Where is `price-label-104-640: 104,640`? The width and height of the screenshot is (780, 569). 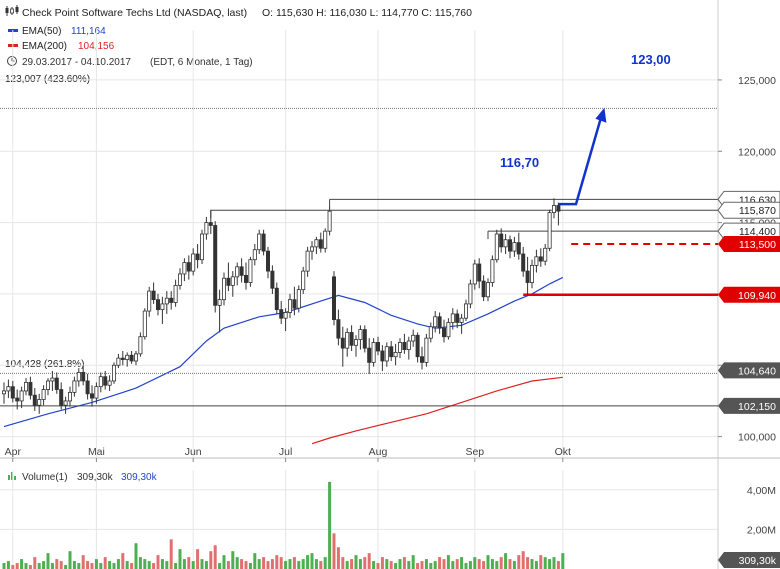
price-label-104-640: 104,640 is located at coordinates (757, 371).